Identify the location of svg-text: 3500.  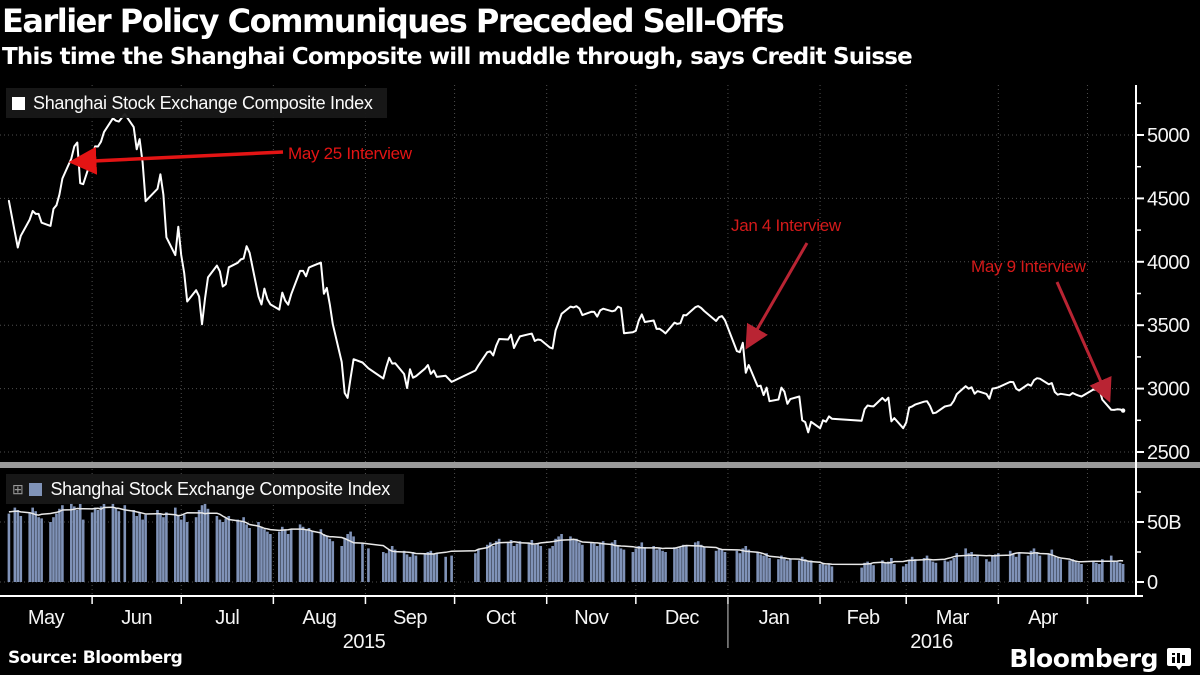
(1168, 326).